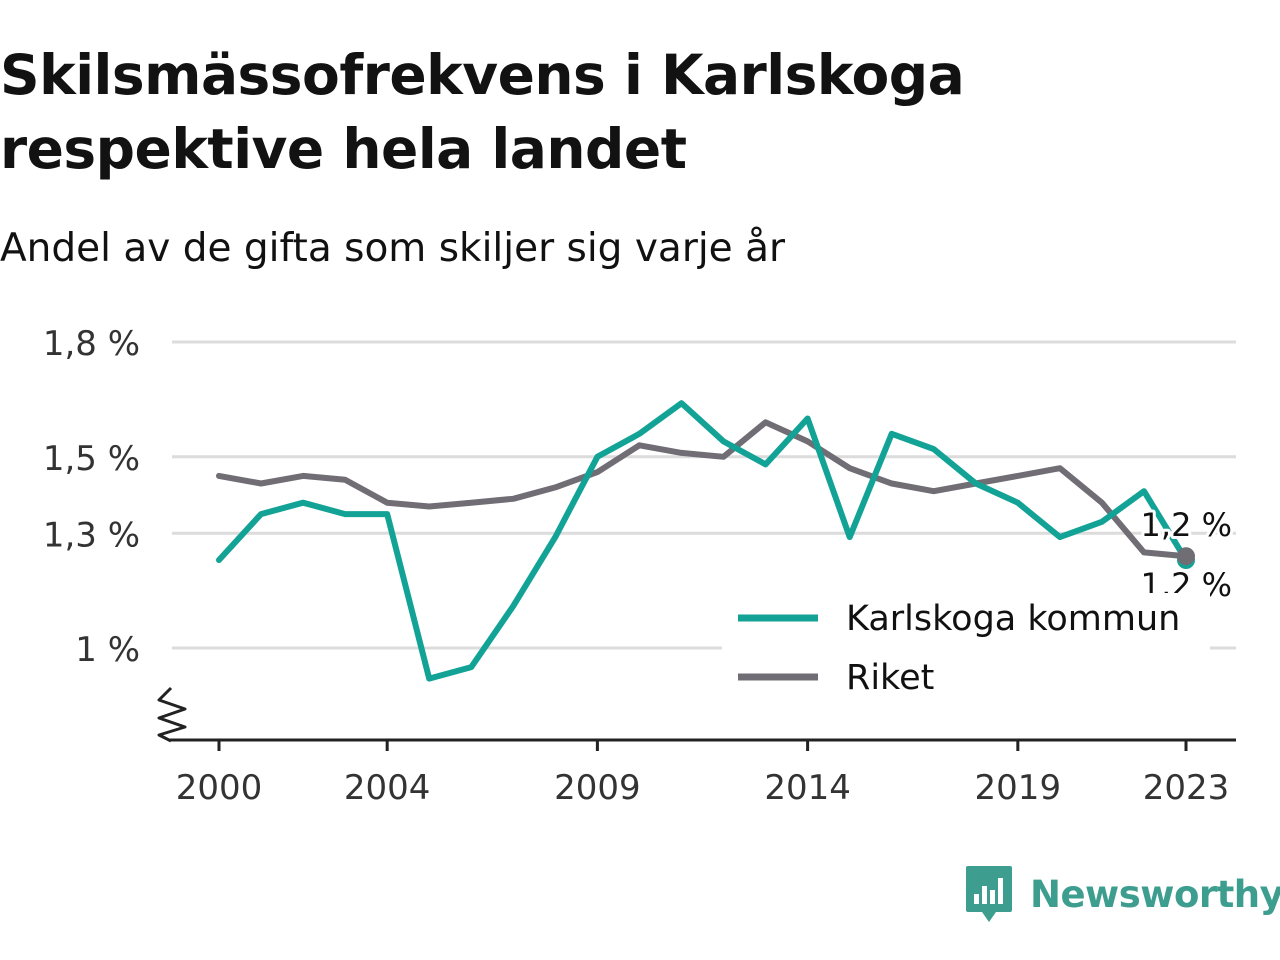 This screenshot has width=1280, height=960. I want to click on newsworthy-logo-icon, so click(989, 894).